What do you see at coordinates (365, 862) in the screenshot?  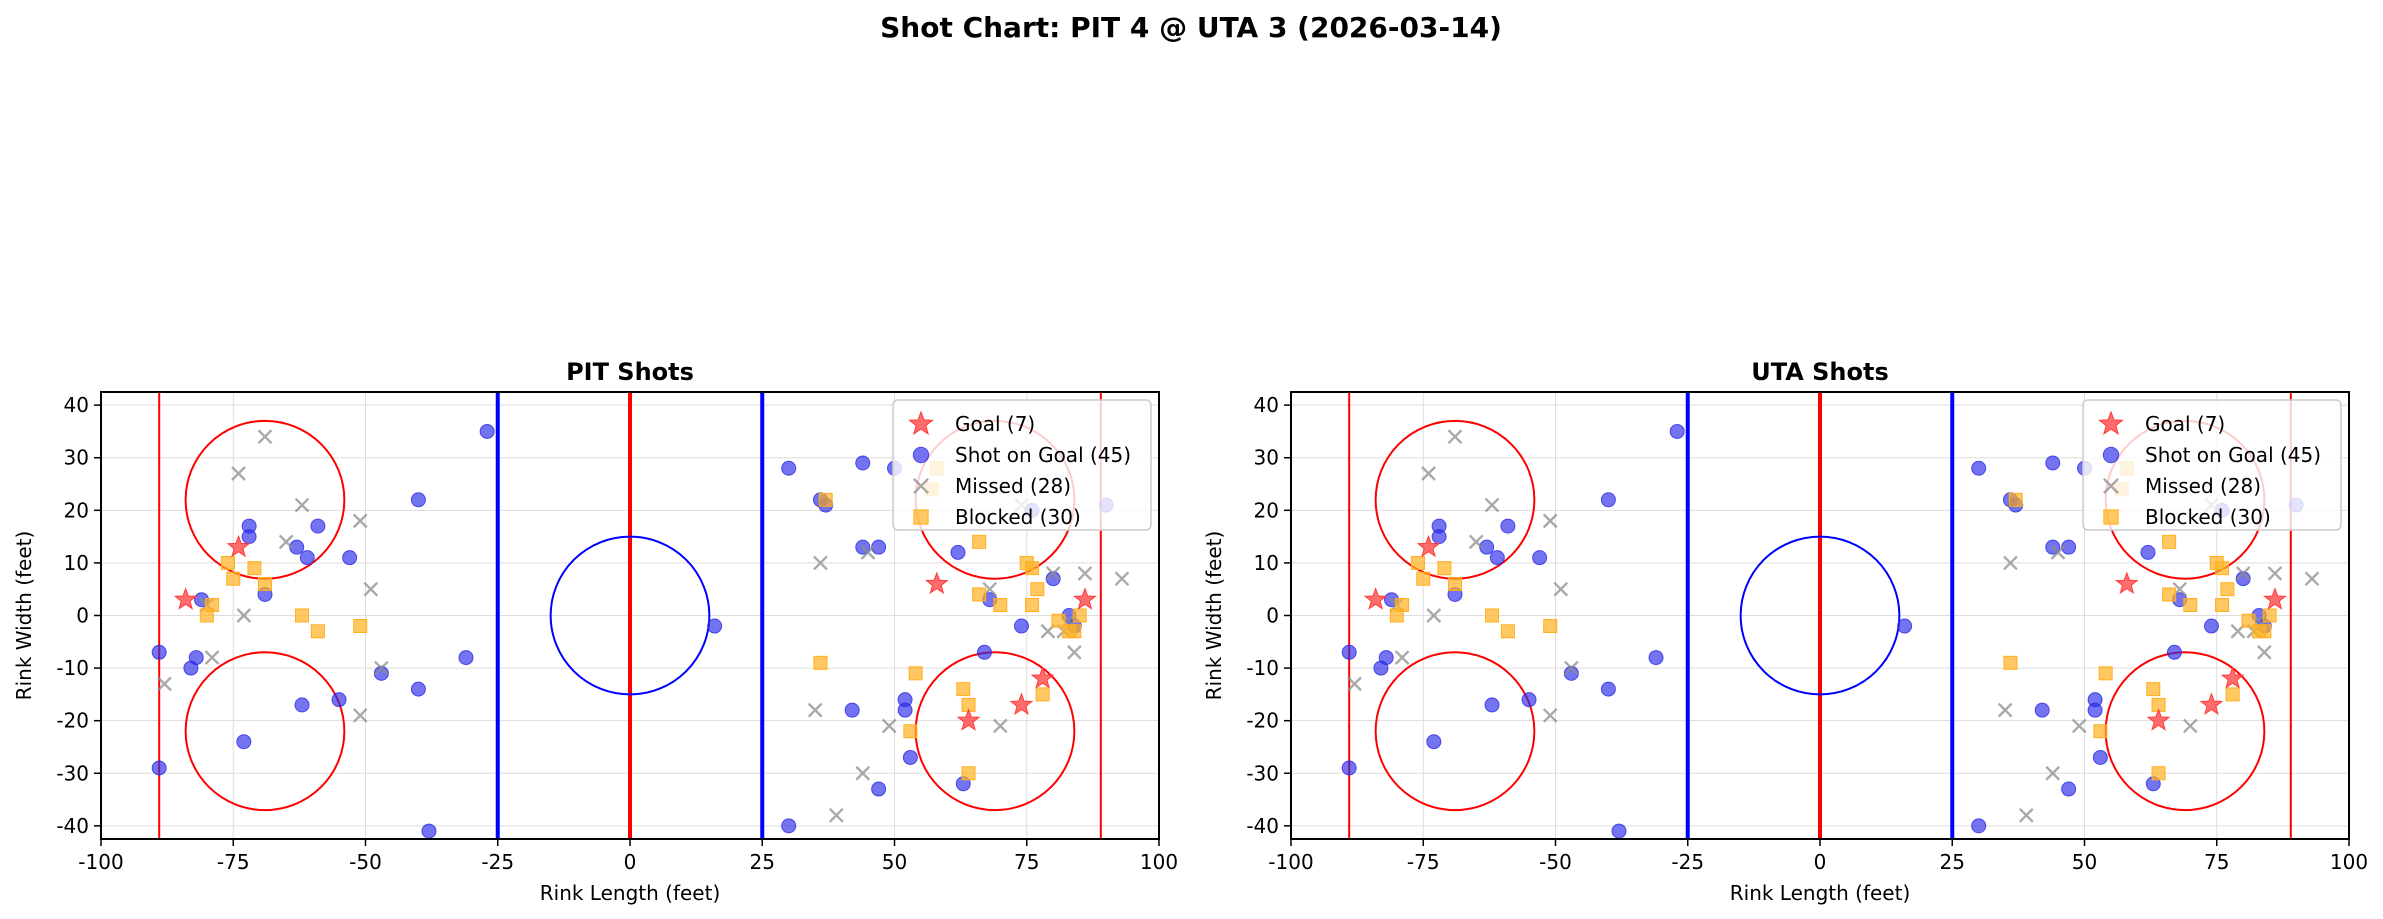 I see `x-tick-label: -50` at bounding box center [365, 862].